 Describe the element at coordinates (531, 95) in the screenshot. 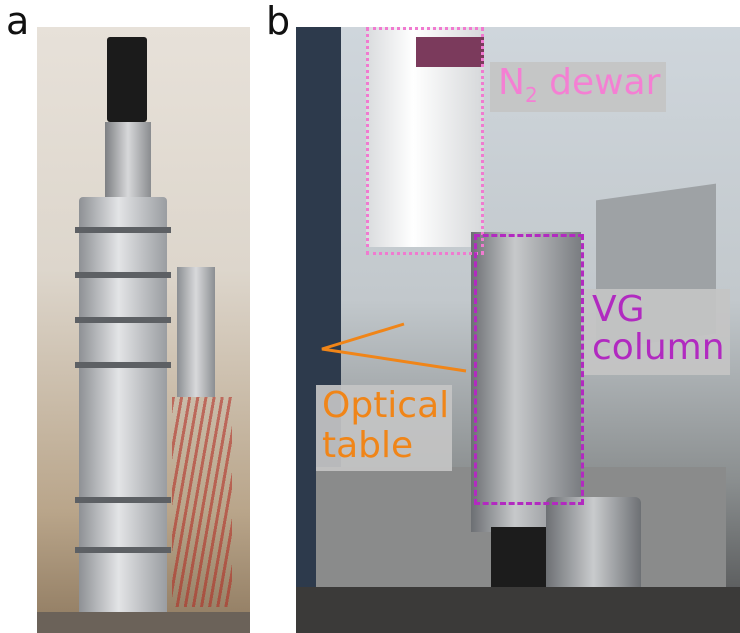

I see `dewar-label-subscript: 2` at that location.